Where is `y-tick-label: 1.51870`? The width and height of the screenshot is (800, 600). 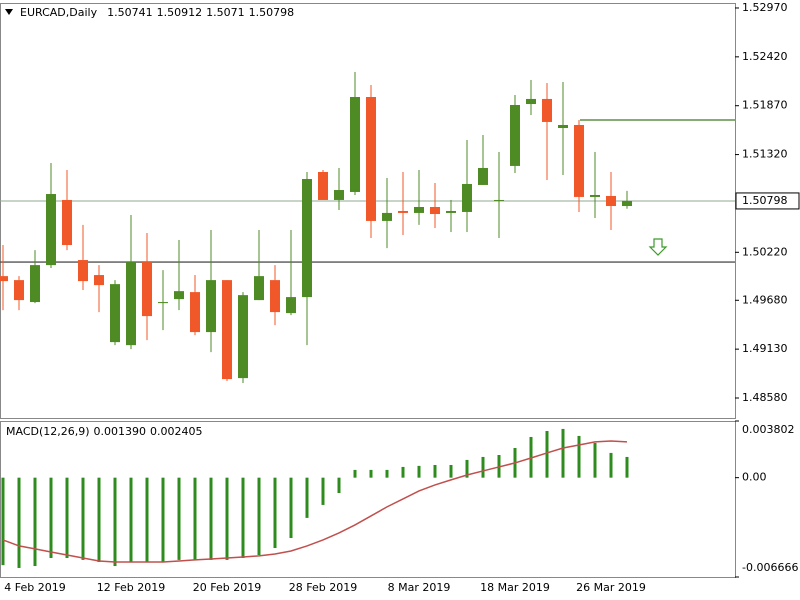
y-tick-label: 1.51870 is located at coordinates (765, 105).